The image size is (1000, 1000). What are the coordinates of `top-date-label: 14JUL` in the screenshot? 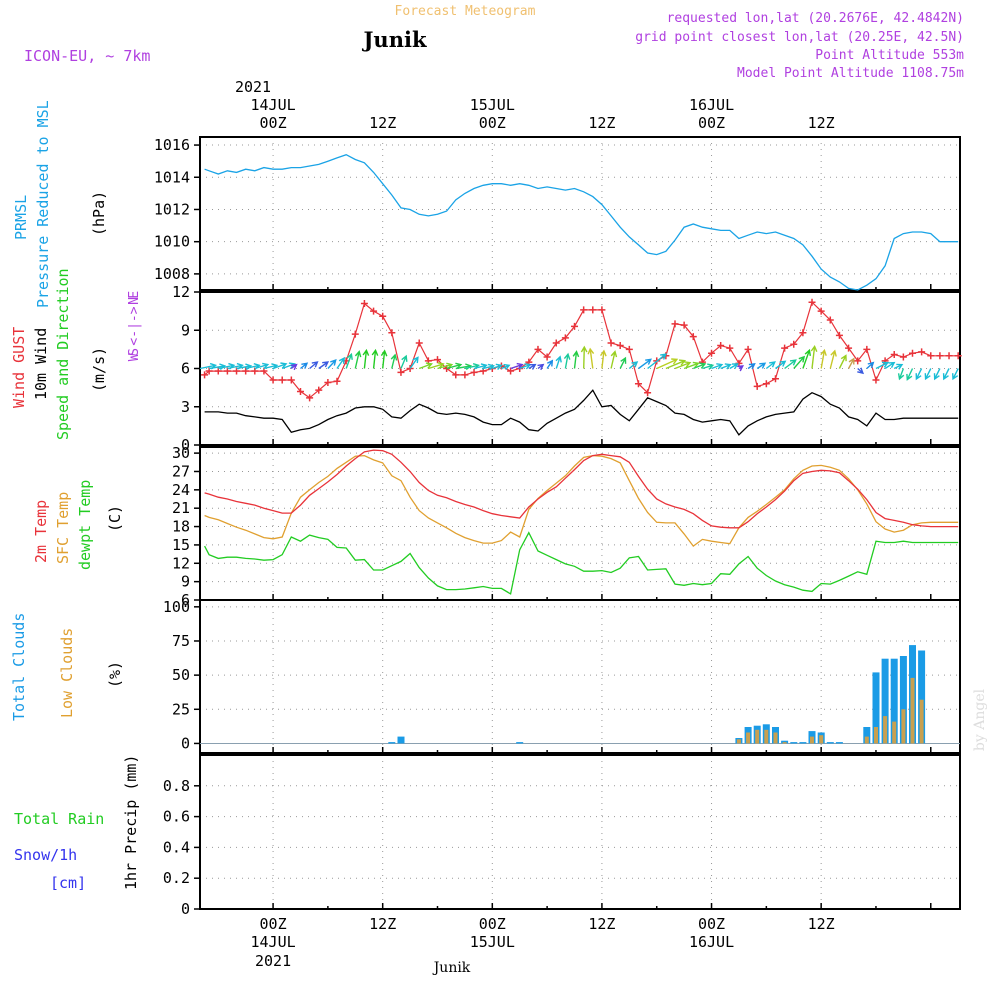 It's located at (272, 105).